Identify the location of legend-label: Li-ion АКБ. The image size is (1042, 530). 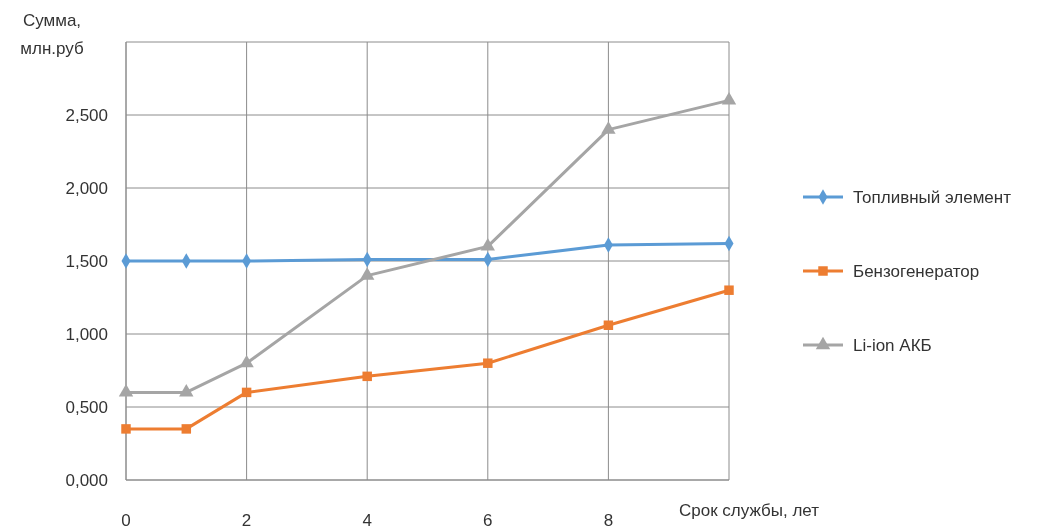
(892, 345).